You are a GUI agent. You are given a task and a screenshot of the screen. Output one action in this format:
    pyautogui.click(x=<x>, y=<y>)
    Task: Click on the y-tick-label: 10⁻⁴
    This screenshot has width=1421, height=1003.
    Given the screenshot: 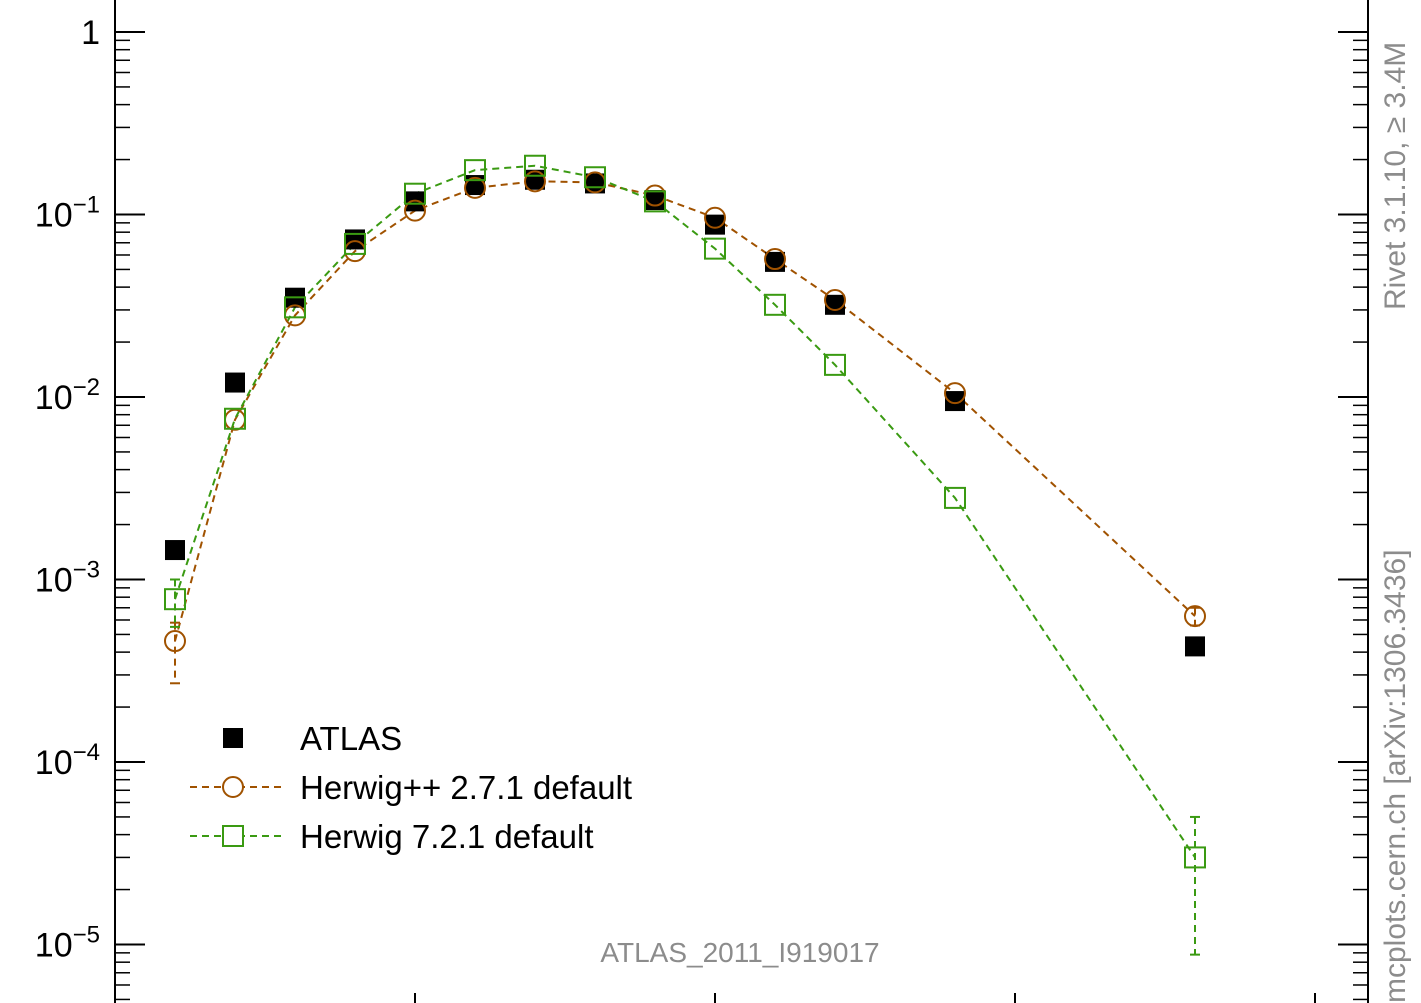 What is the action you would take?
    pyautogui.click(x=67, y=760)
    